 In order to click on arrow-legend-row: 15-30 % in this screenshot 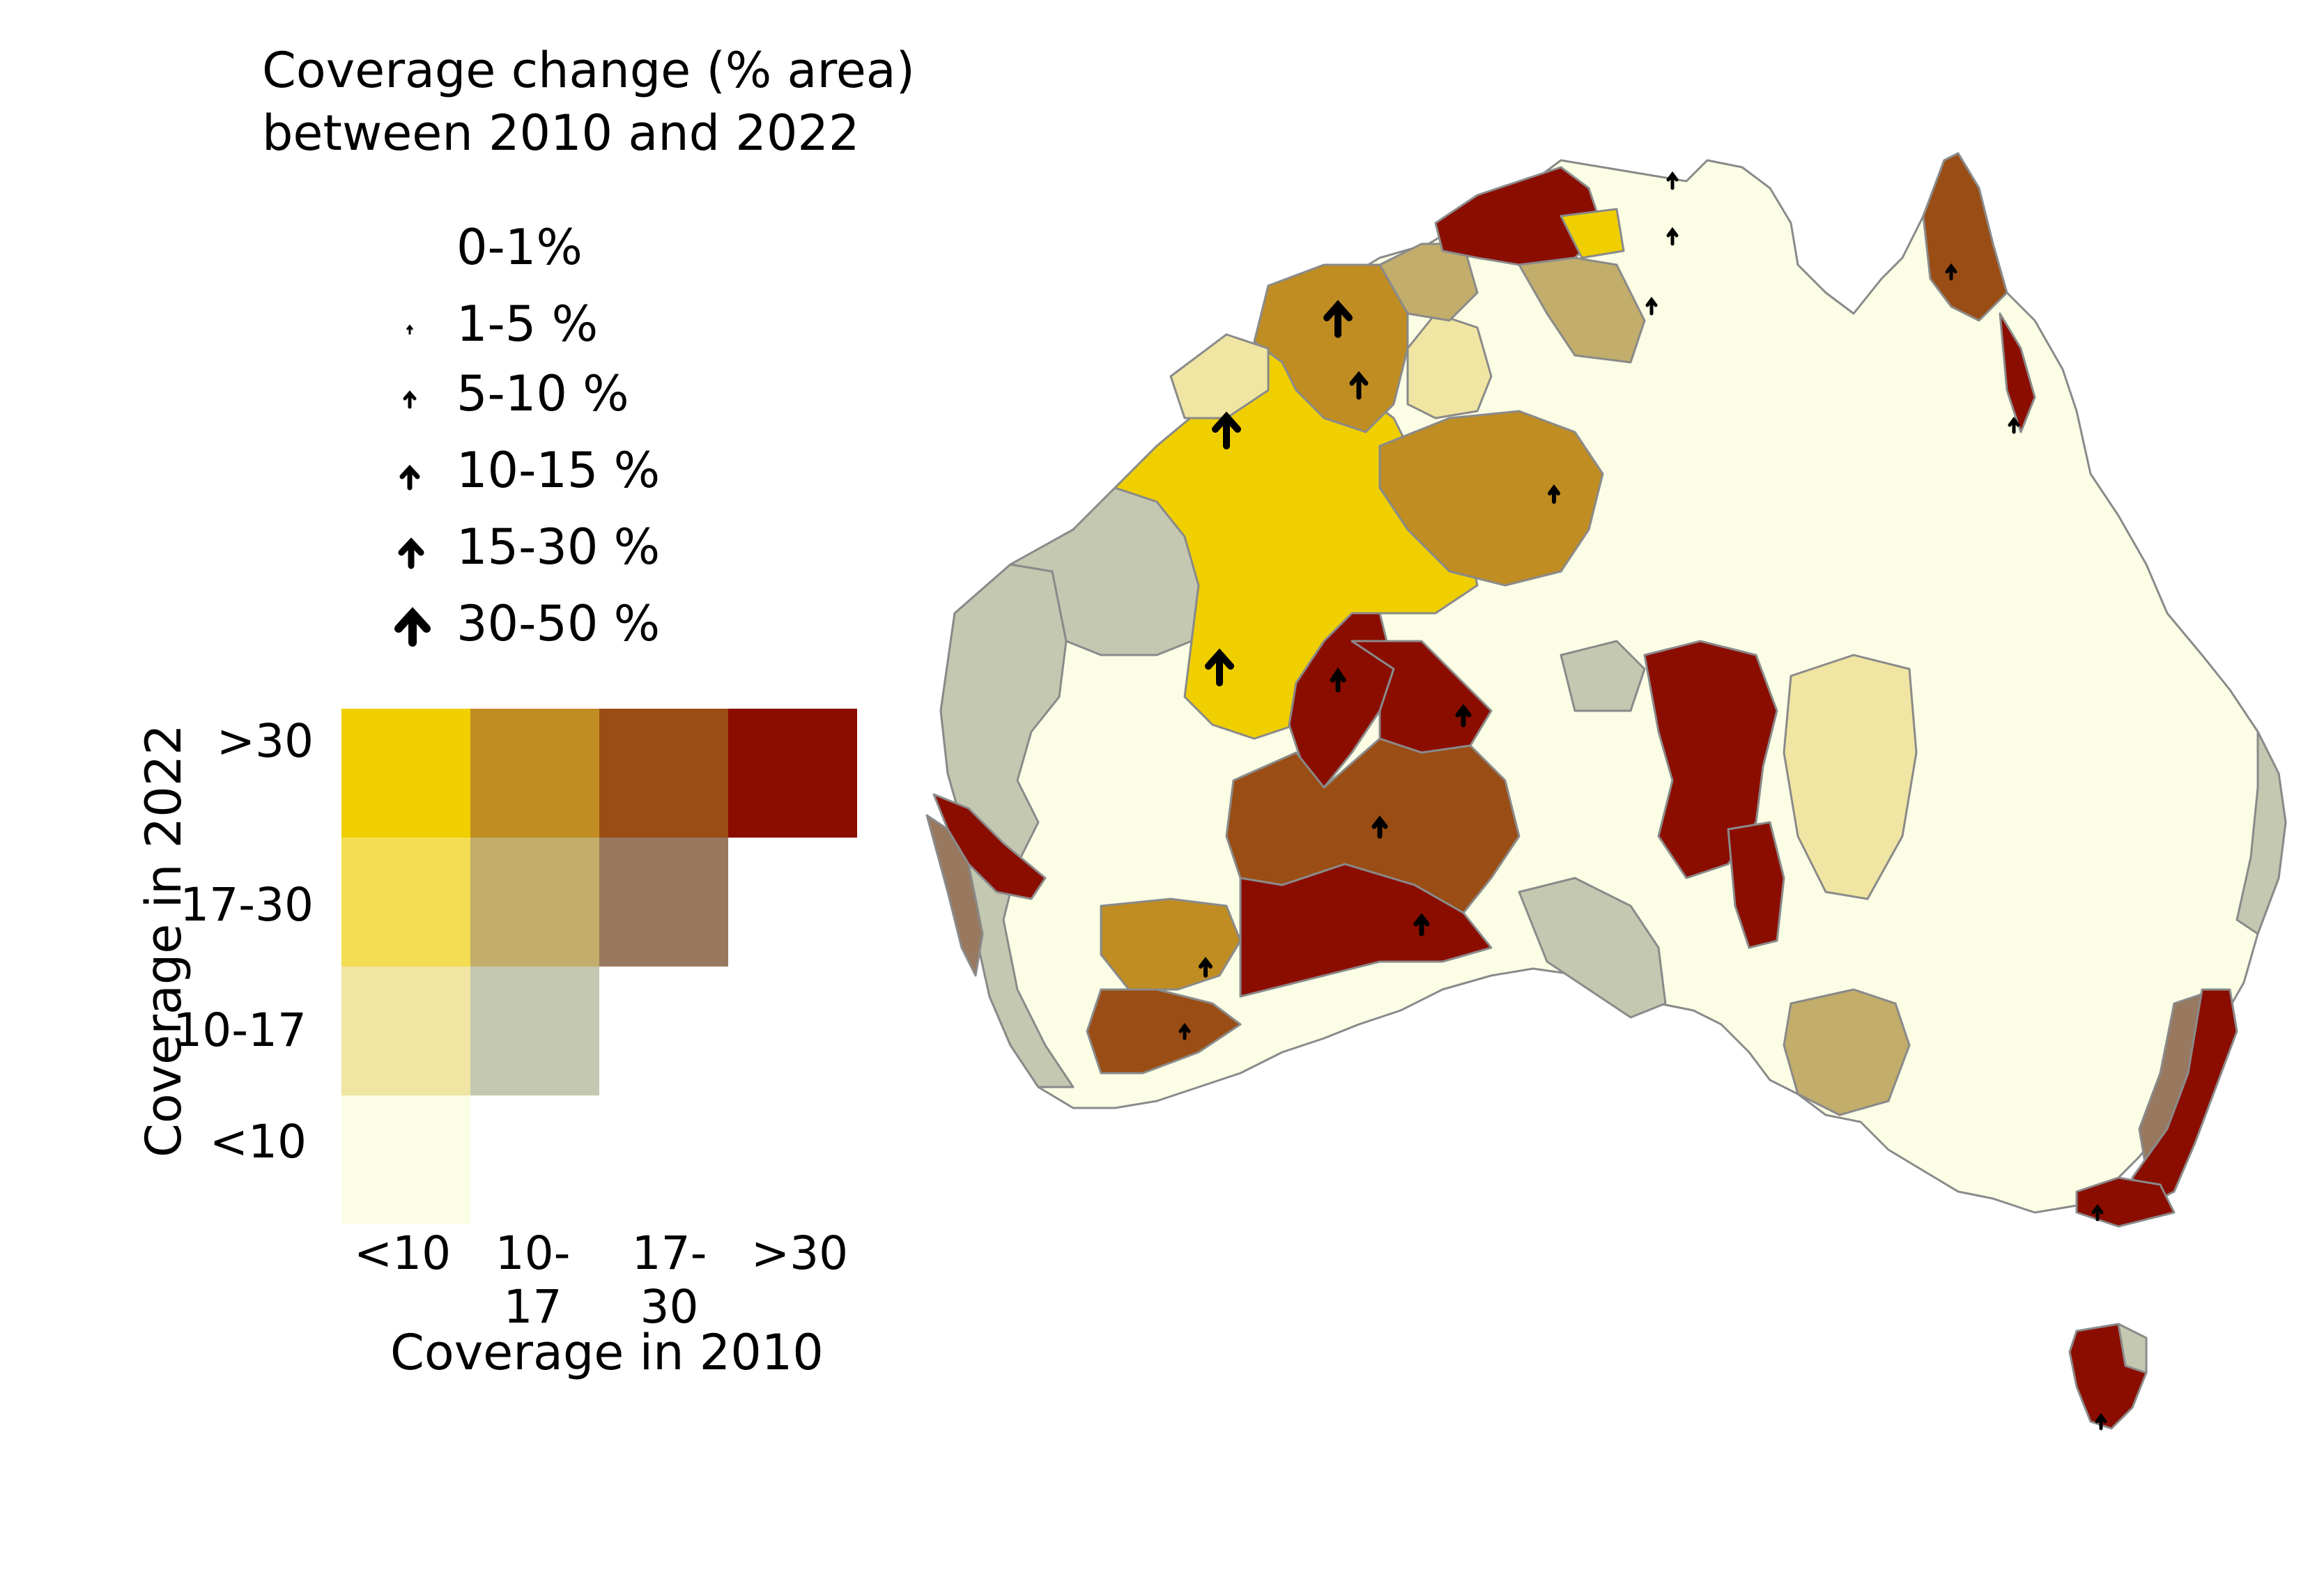, I will do `click(564, 543)`.